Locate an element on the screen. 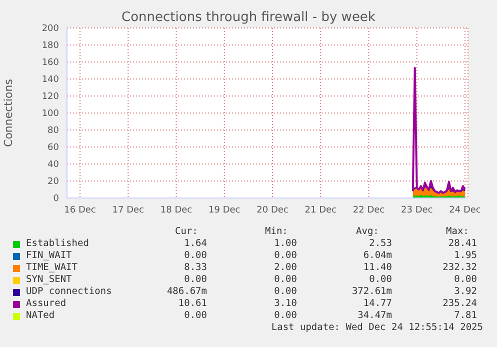  y-axis-title: Connections is located at coordinates (8, 112).